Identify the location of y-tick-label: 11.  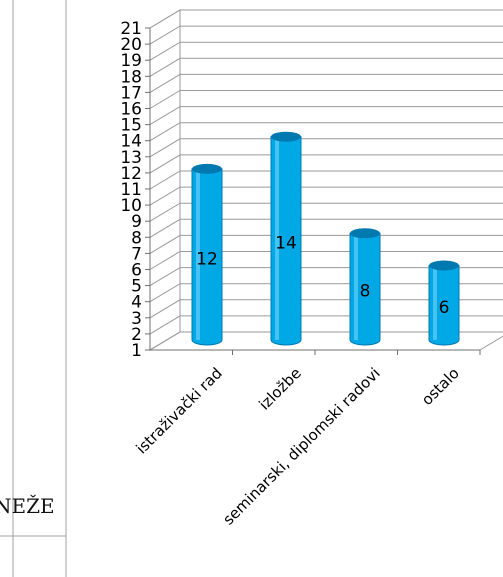
(131, 190).